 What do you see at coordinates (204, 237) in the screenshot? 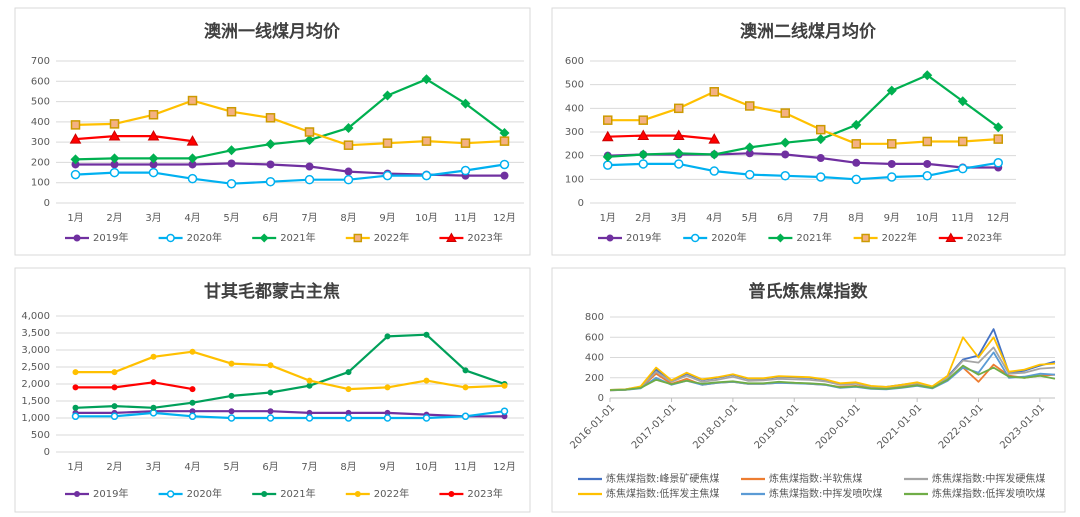
I see `legend-label: 2020年` at bounding box center [204, 237].